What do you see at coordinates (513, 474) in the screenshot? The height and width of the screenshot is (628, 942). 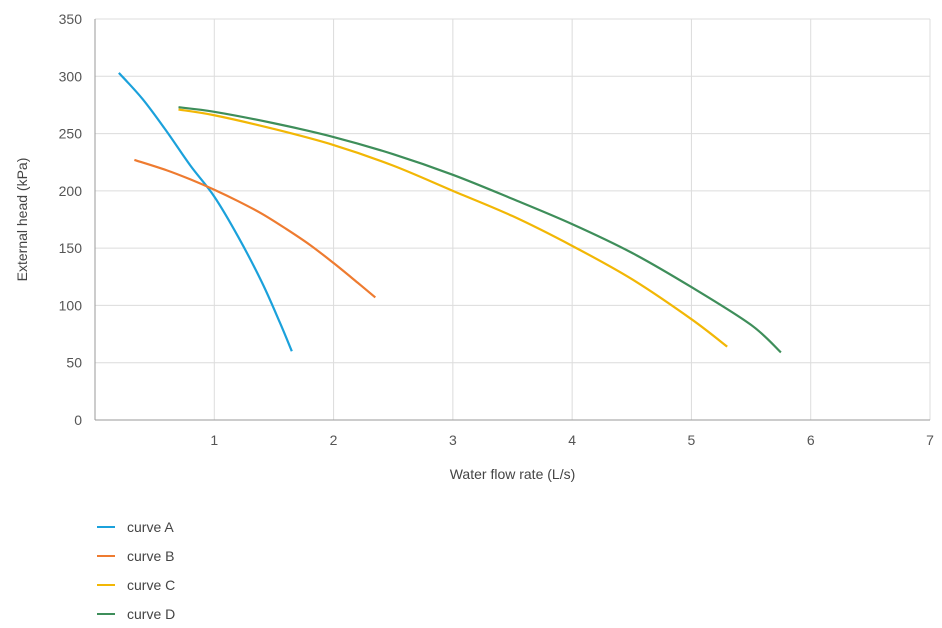 I see `x-axis-title: Water flow rate (L/s)` at bounding box center [513, 474].